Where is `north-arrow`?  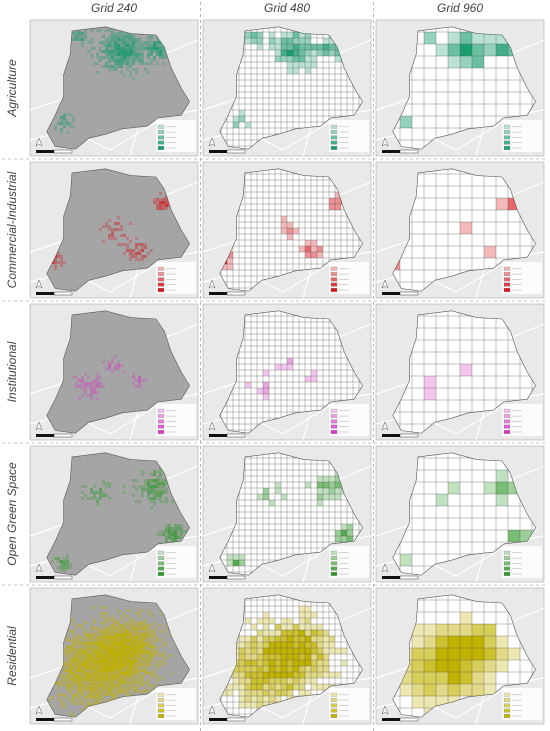 north-arrow is located at coordinates (385, 568).